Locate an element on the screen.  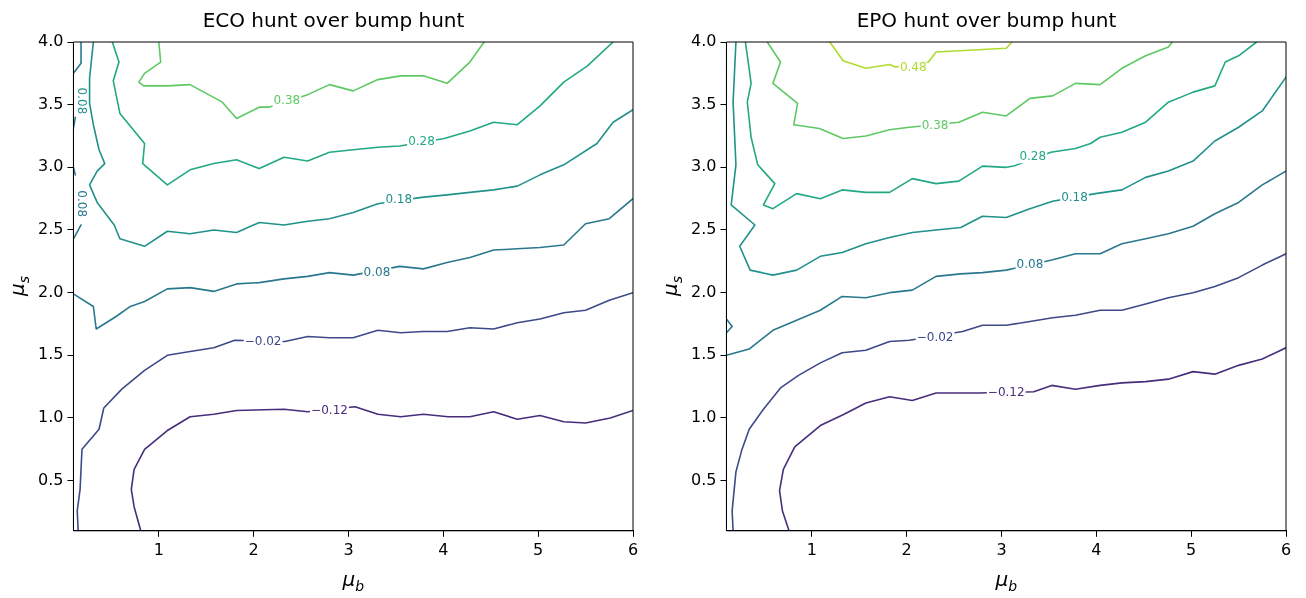
chart-title: ECO hunt over bump hunt is located at coordinates (333, 20).